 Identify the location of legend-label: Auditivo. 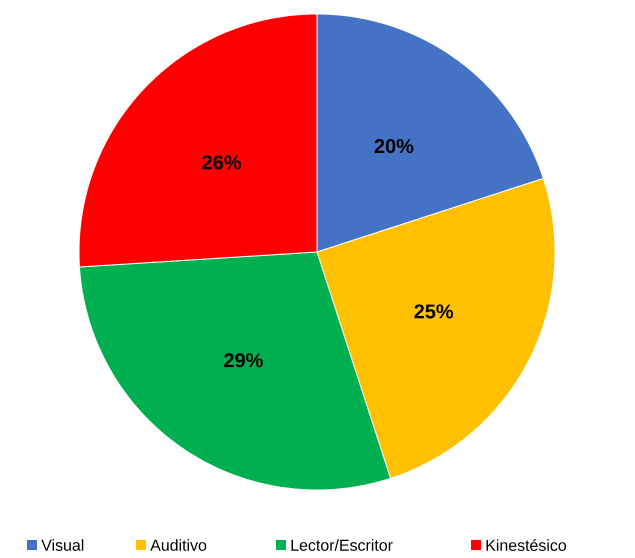
(178, 545).